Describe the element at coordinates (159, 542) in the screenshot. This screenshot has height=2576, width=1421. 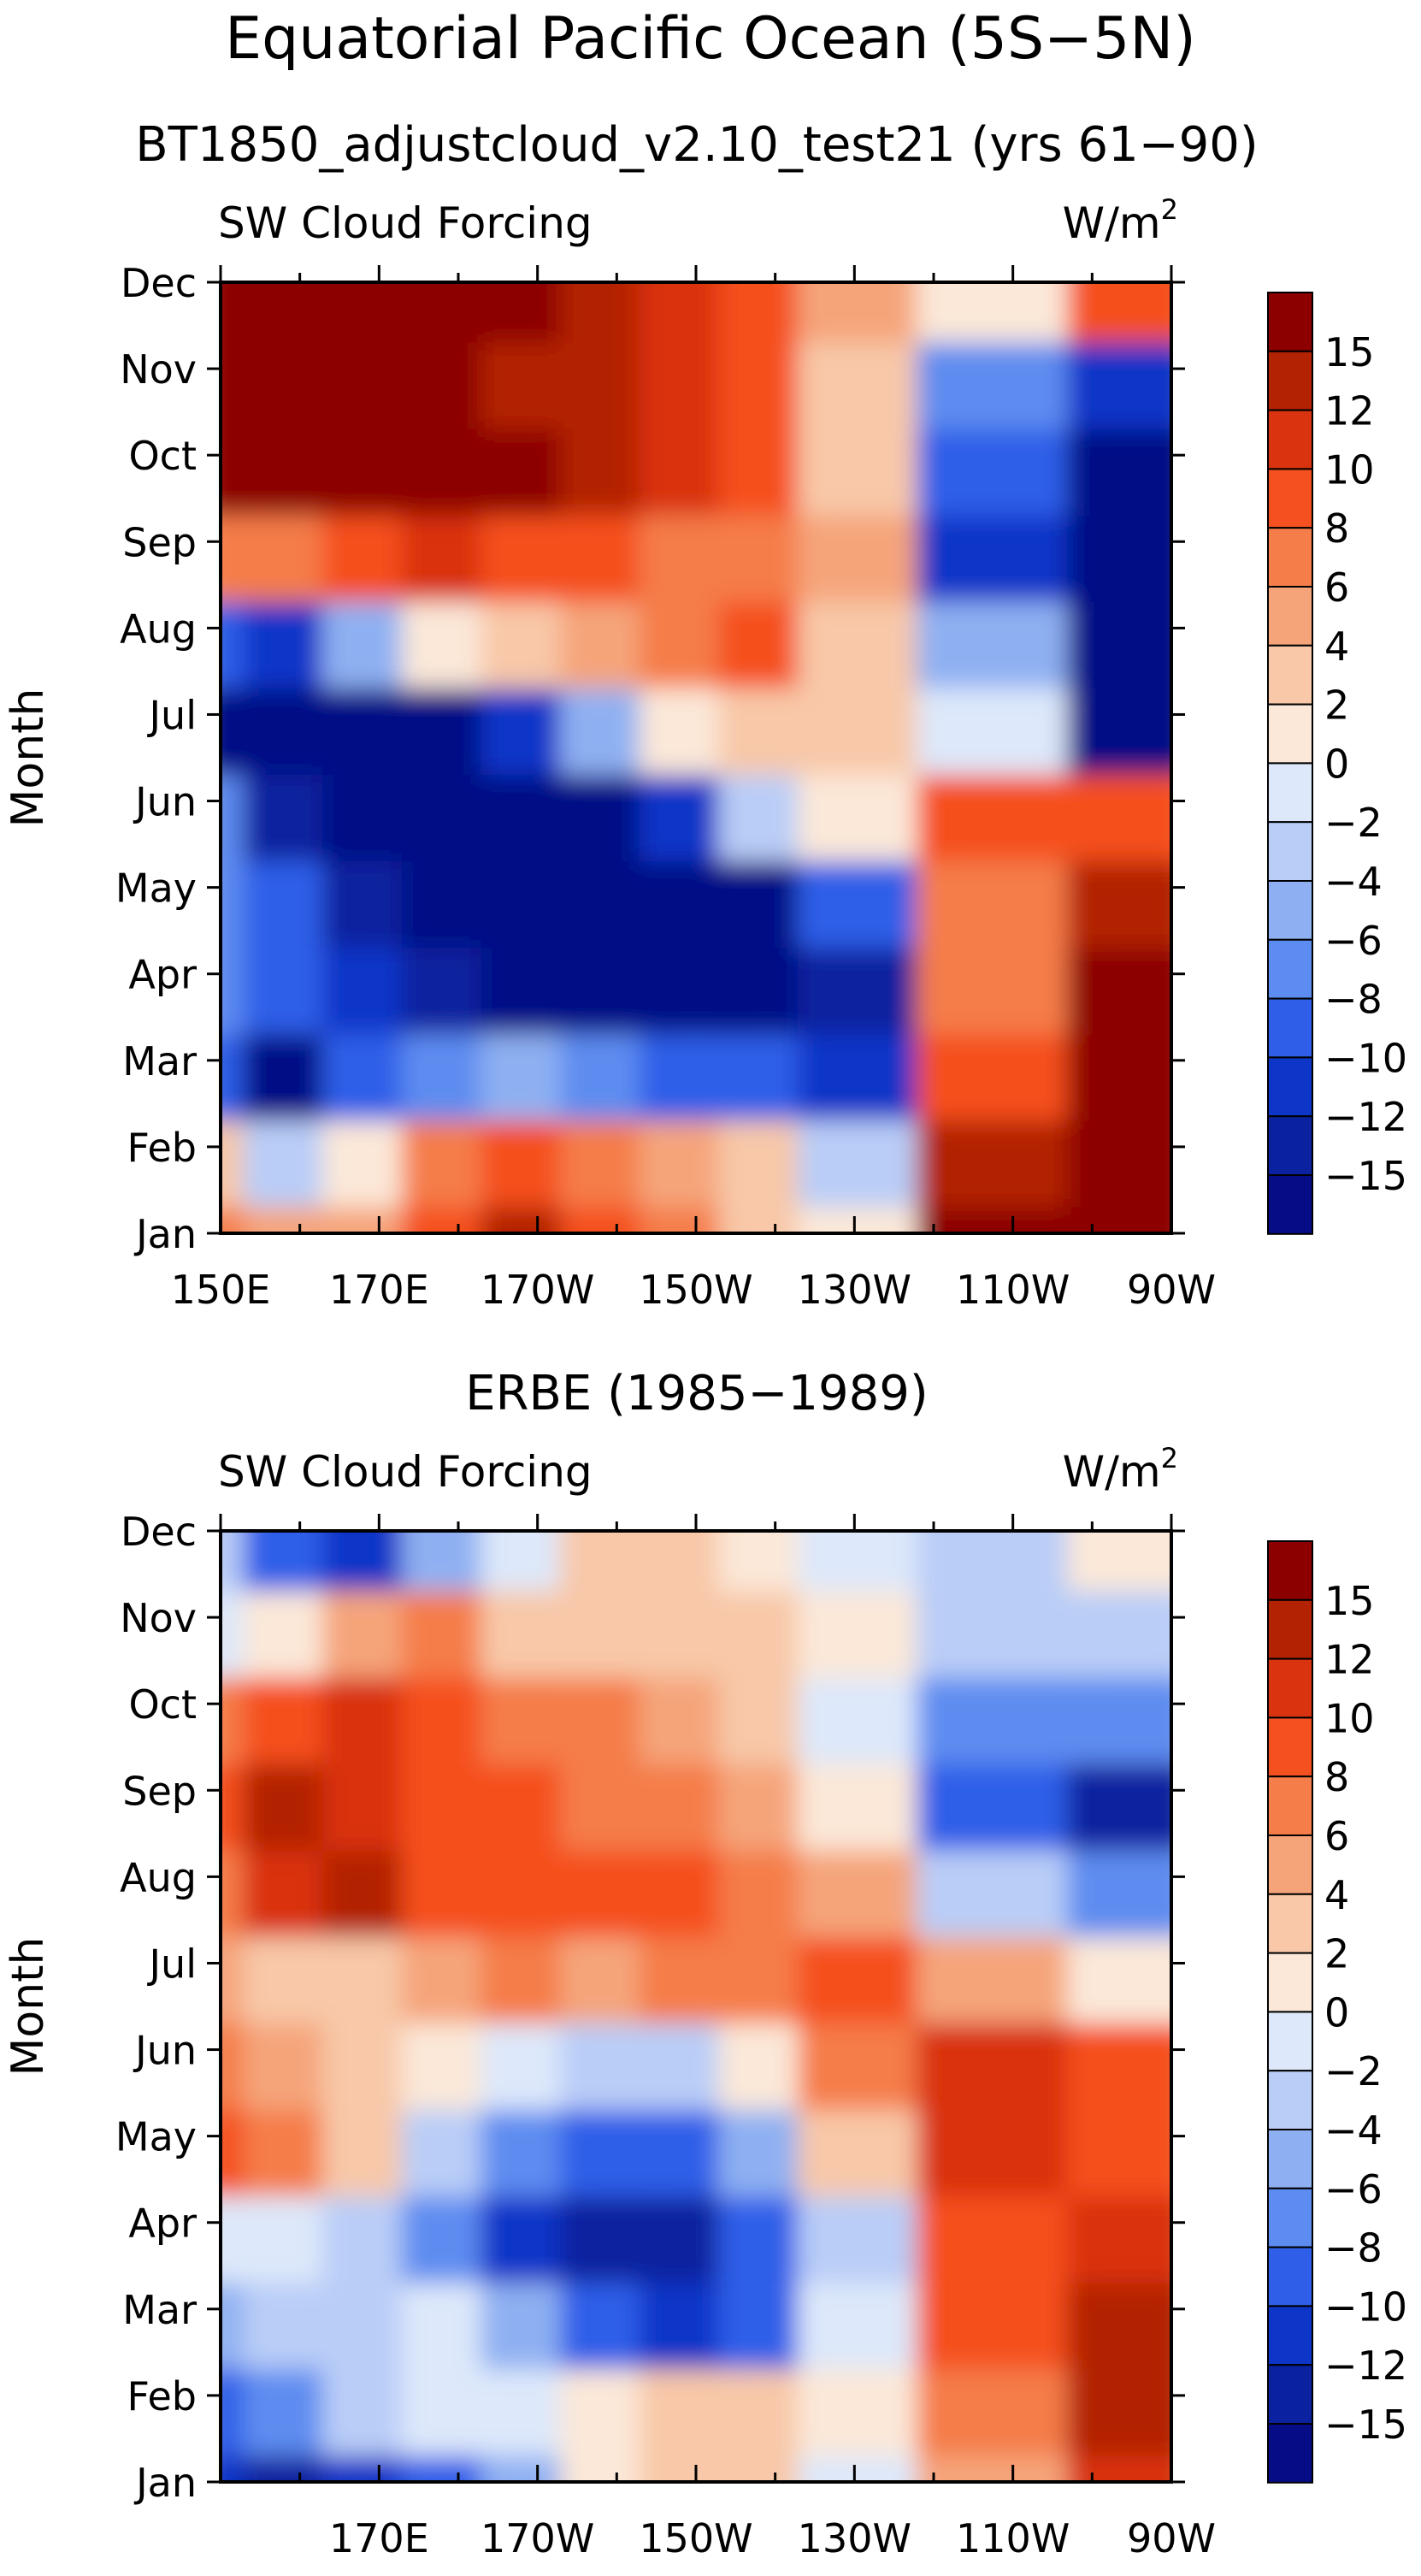
I see `y-tick-label: Sep` at that location.